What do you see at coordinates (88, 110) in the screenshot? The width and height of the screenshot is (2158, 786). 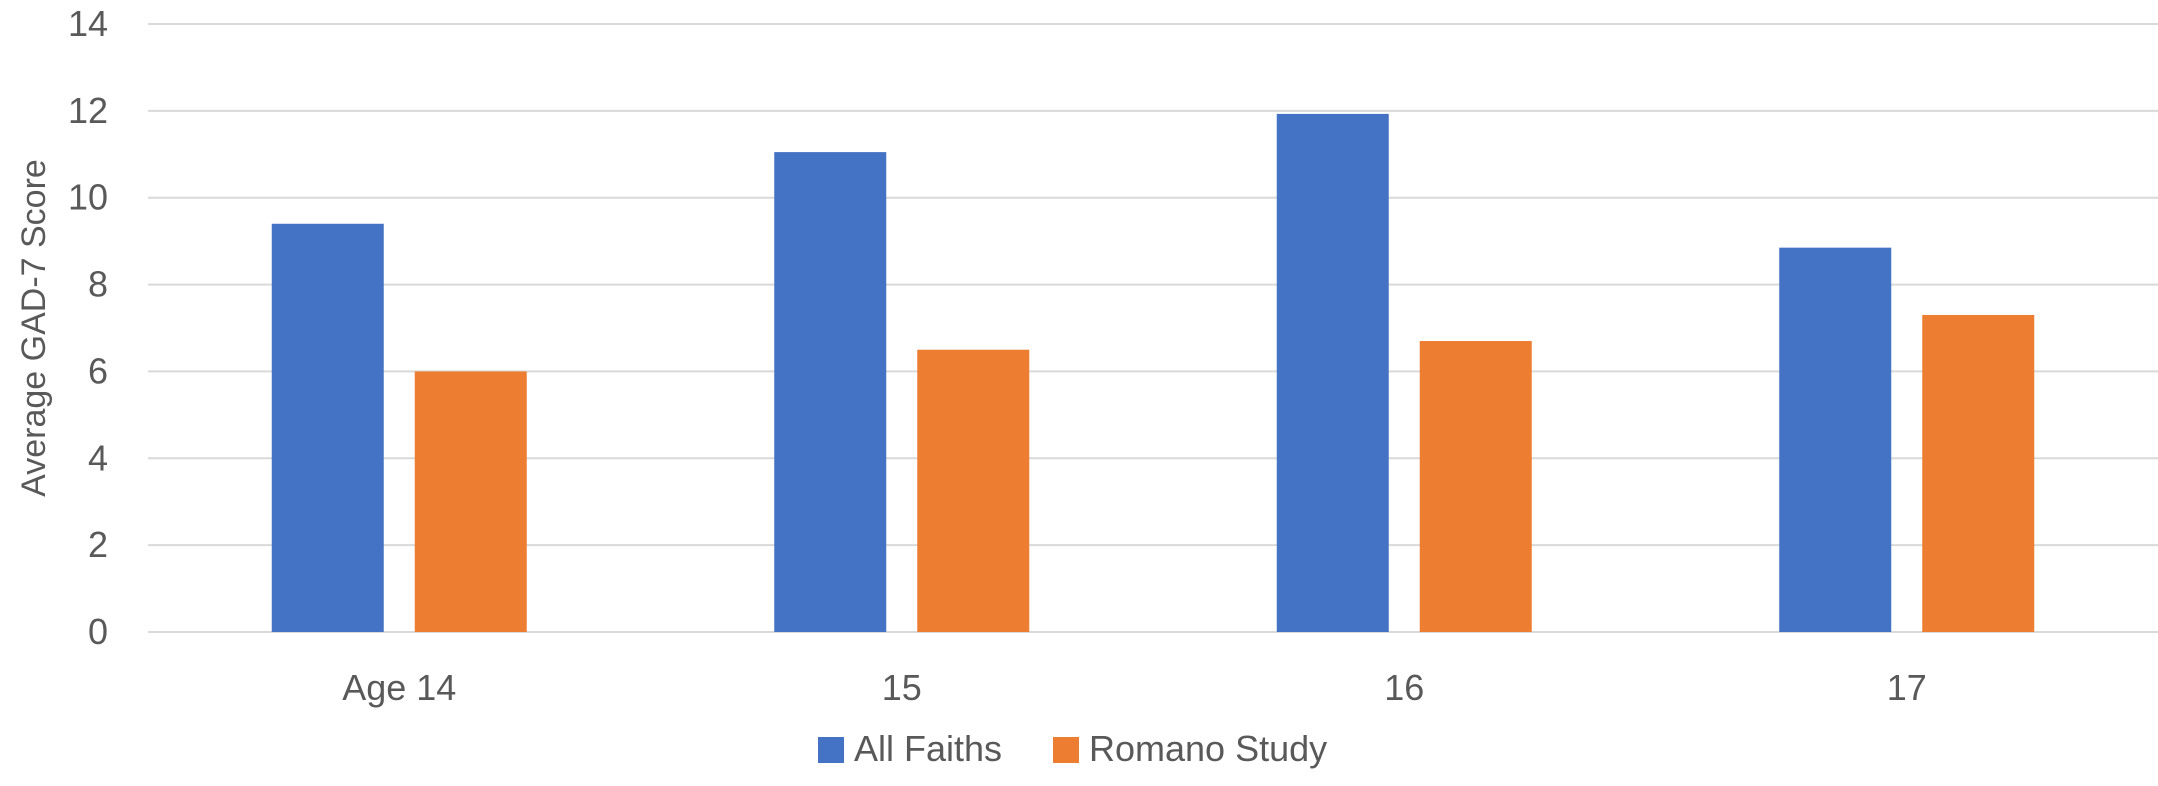 I see `y-tick-label: 12` at bounding box center [88, 110].